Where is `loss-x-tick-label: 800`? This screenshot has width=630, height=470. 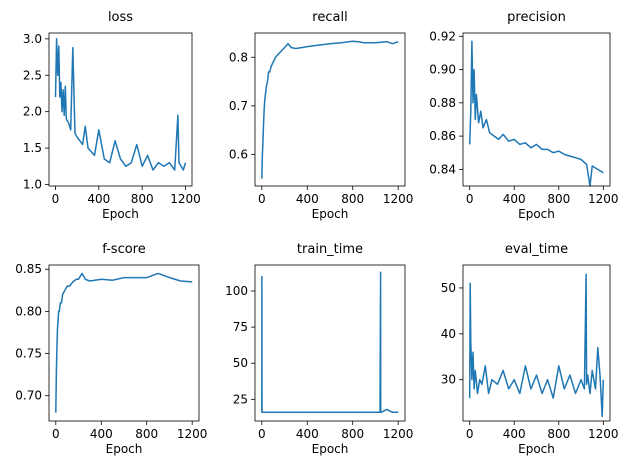
loss-x-tick-label: 800 is located at coordinates (142, 199).